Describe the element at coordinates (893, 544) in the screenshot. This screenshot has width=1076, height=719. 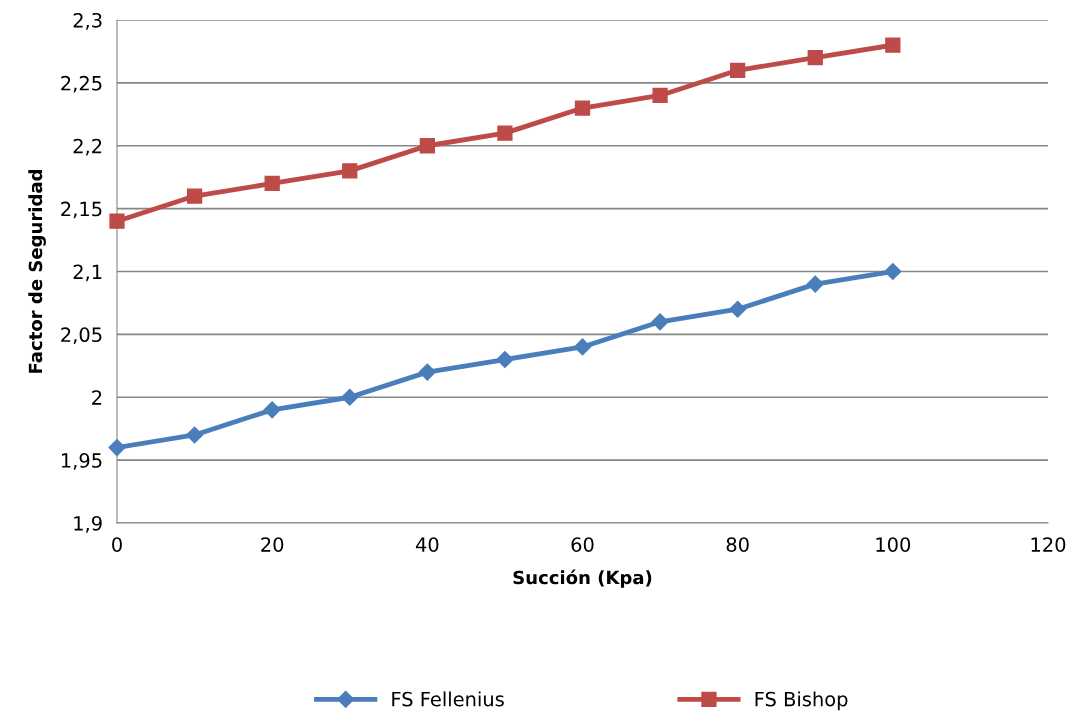
I see `x-tick-label: 100` at that location.